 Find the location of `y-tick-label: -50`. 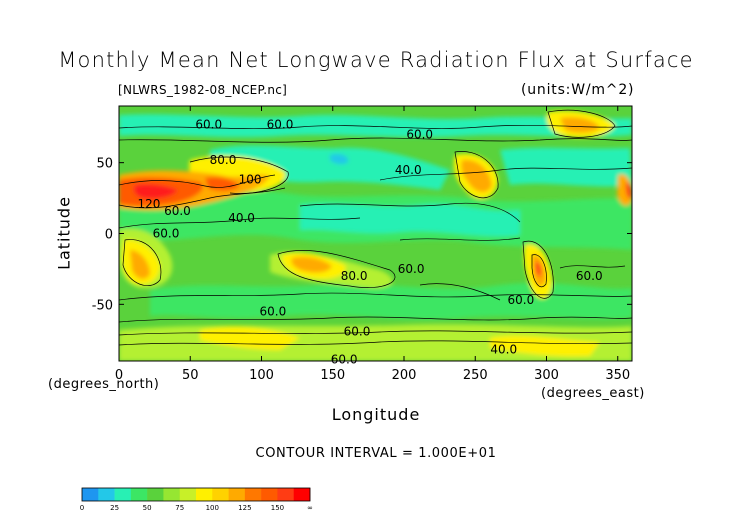

y-tick-label: -50 is located at coordinates (102, 305).